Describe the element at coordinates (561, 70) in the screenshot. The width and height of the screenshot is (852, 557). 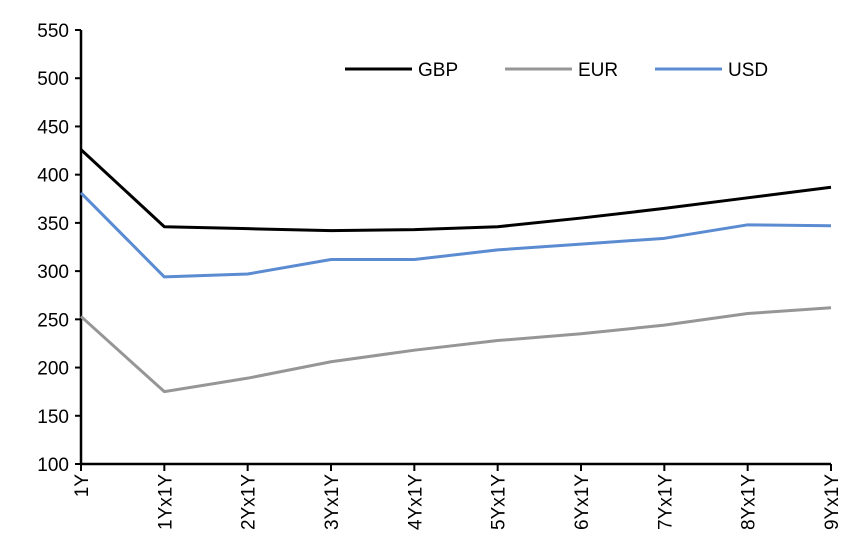
I see `legend-item-eur: EUR` at that location.